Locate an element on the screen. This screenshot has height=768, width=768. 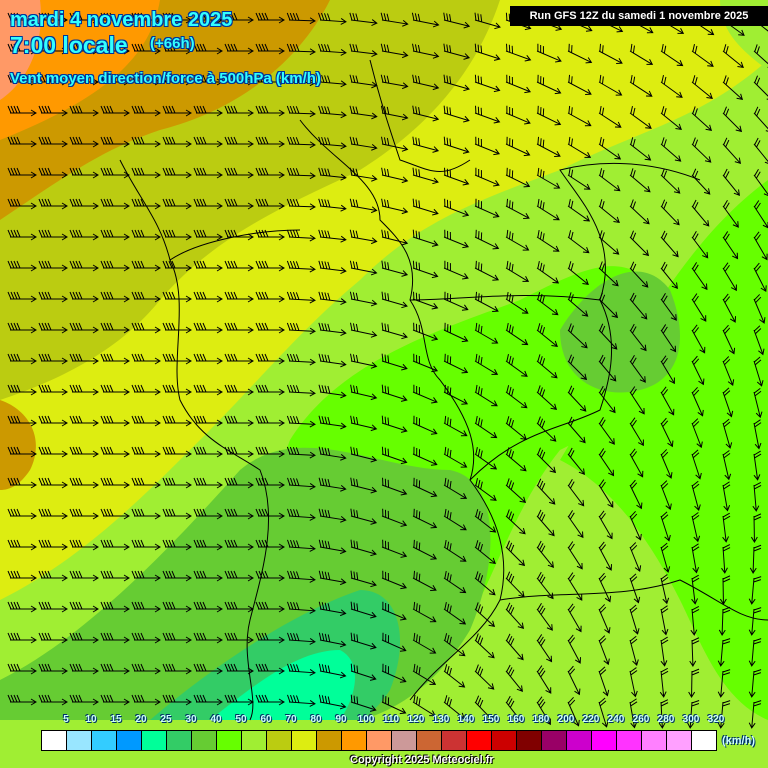
model-run-label: Run GFS 12Z du samedi 1 novembre 2025 is located at coordinates (639, 16).